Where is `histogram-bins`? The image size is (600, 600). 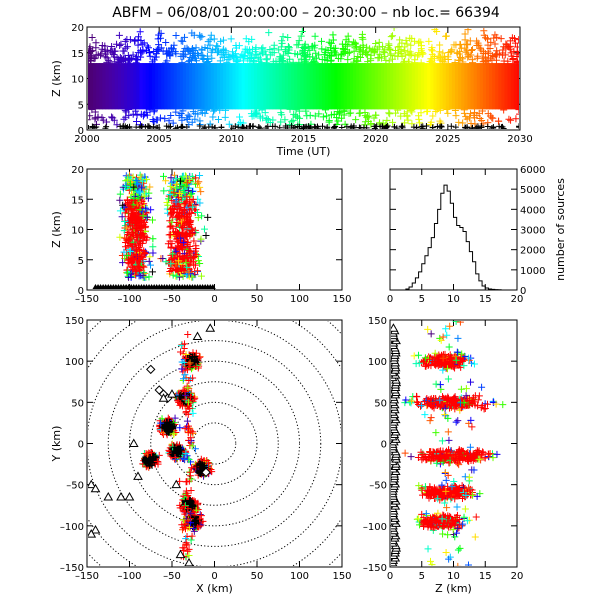
histogram-bins is located at coordinates (453, 237).